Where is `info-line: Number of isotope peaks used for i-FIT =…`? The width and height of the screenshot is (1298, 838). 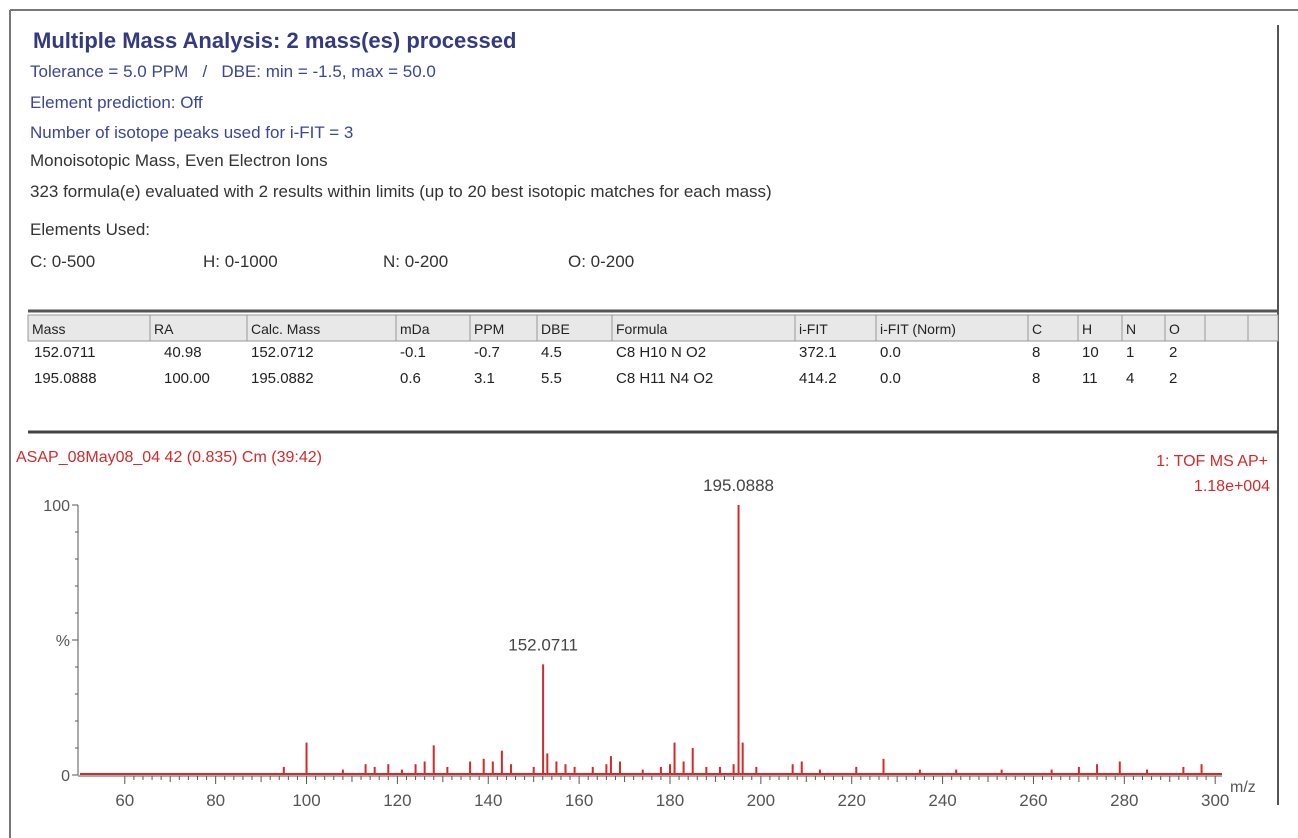 info-line: Number of isotope peaks used for i-FIT =… is located at coordinates (191, 132).